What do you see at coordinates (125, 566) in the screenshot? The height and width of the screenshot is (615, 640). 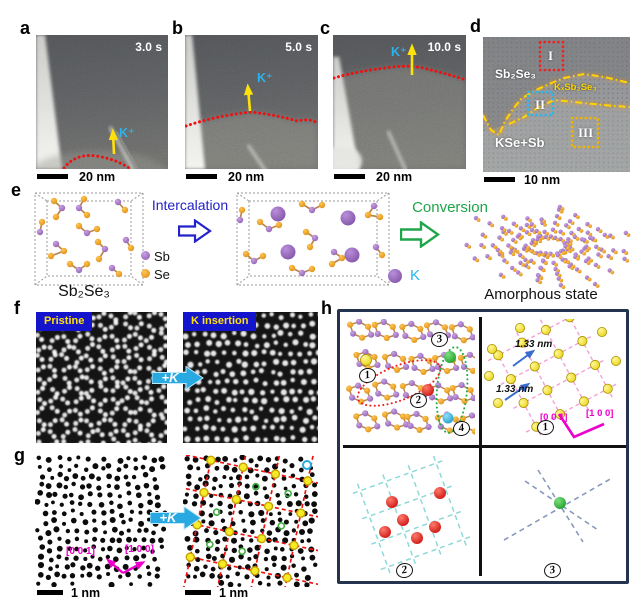 I see `crystal-axes-overlay` at bounding box center [125, 566].